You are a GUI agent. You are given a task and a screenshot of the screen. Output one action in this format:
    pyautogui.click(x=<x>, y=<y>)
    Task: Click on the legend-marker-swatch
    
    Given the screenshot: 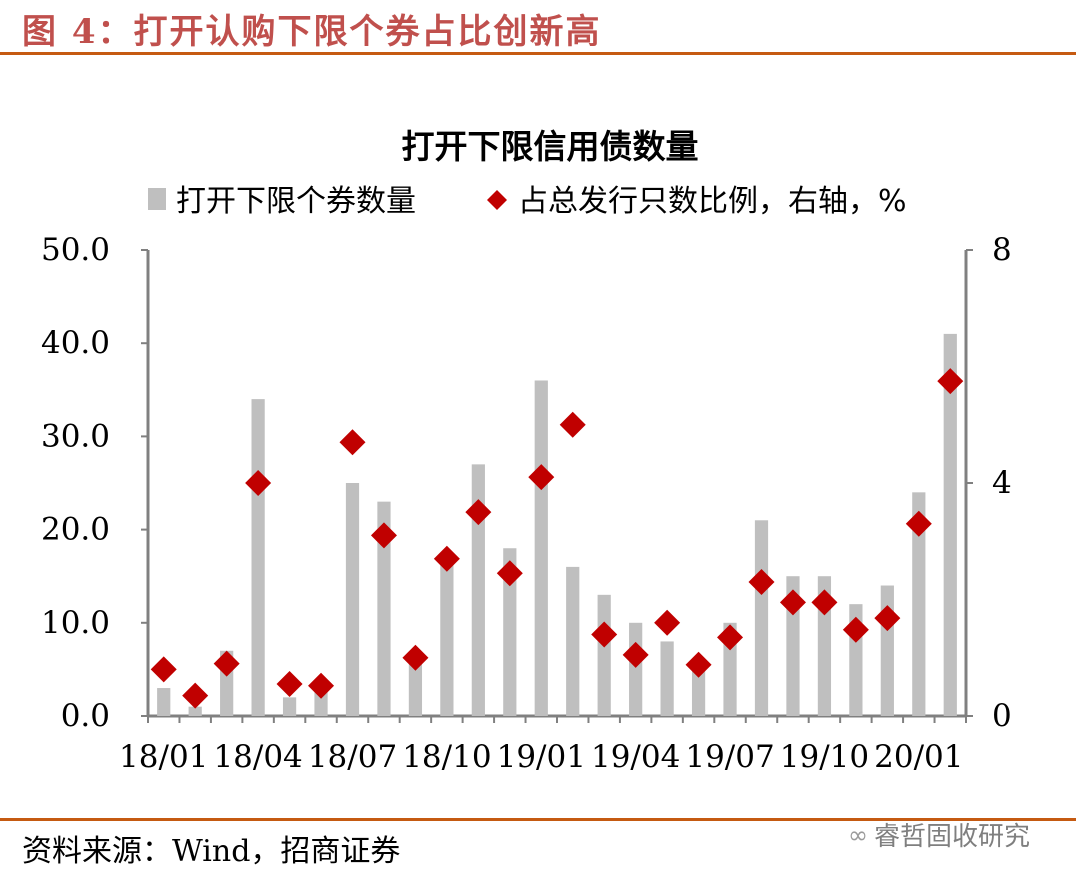 What is the action you would take?
    pyautogui.click(x=497, y=200)
    